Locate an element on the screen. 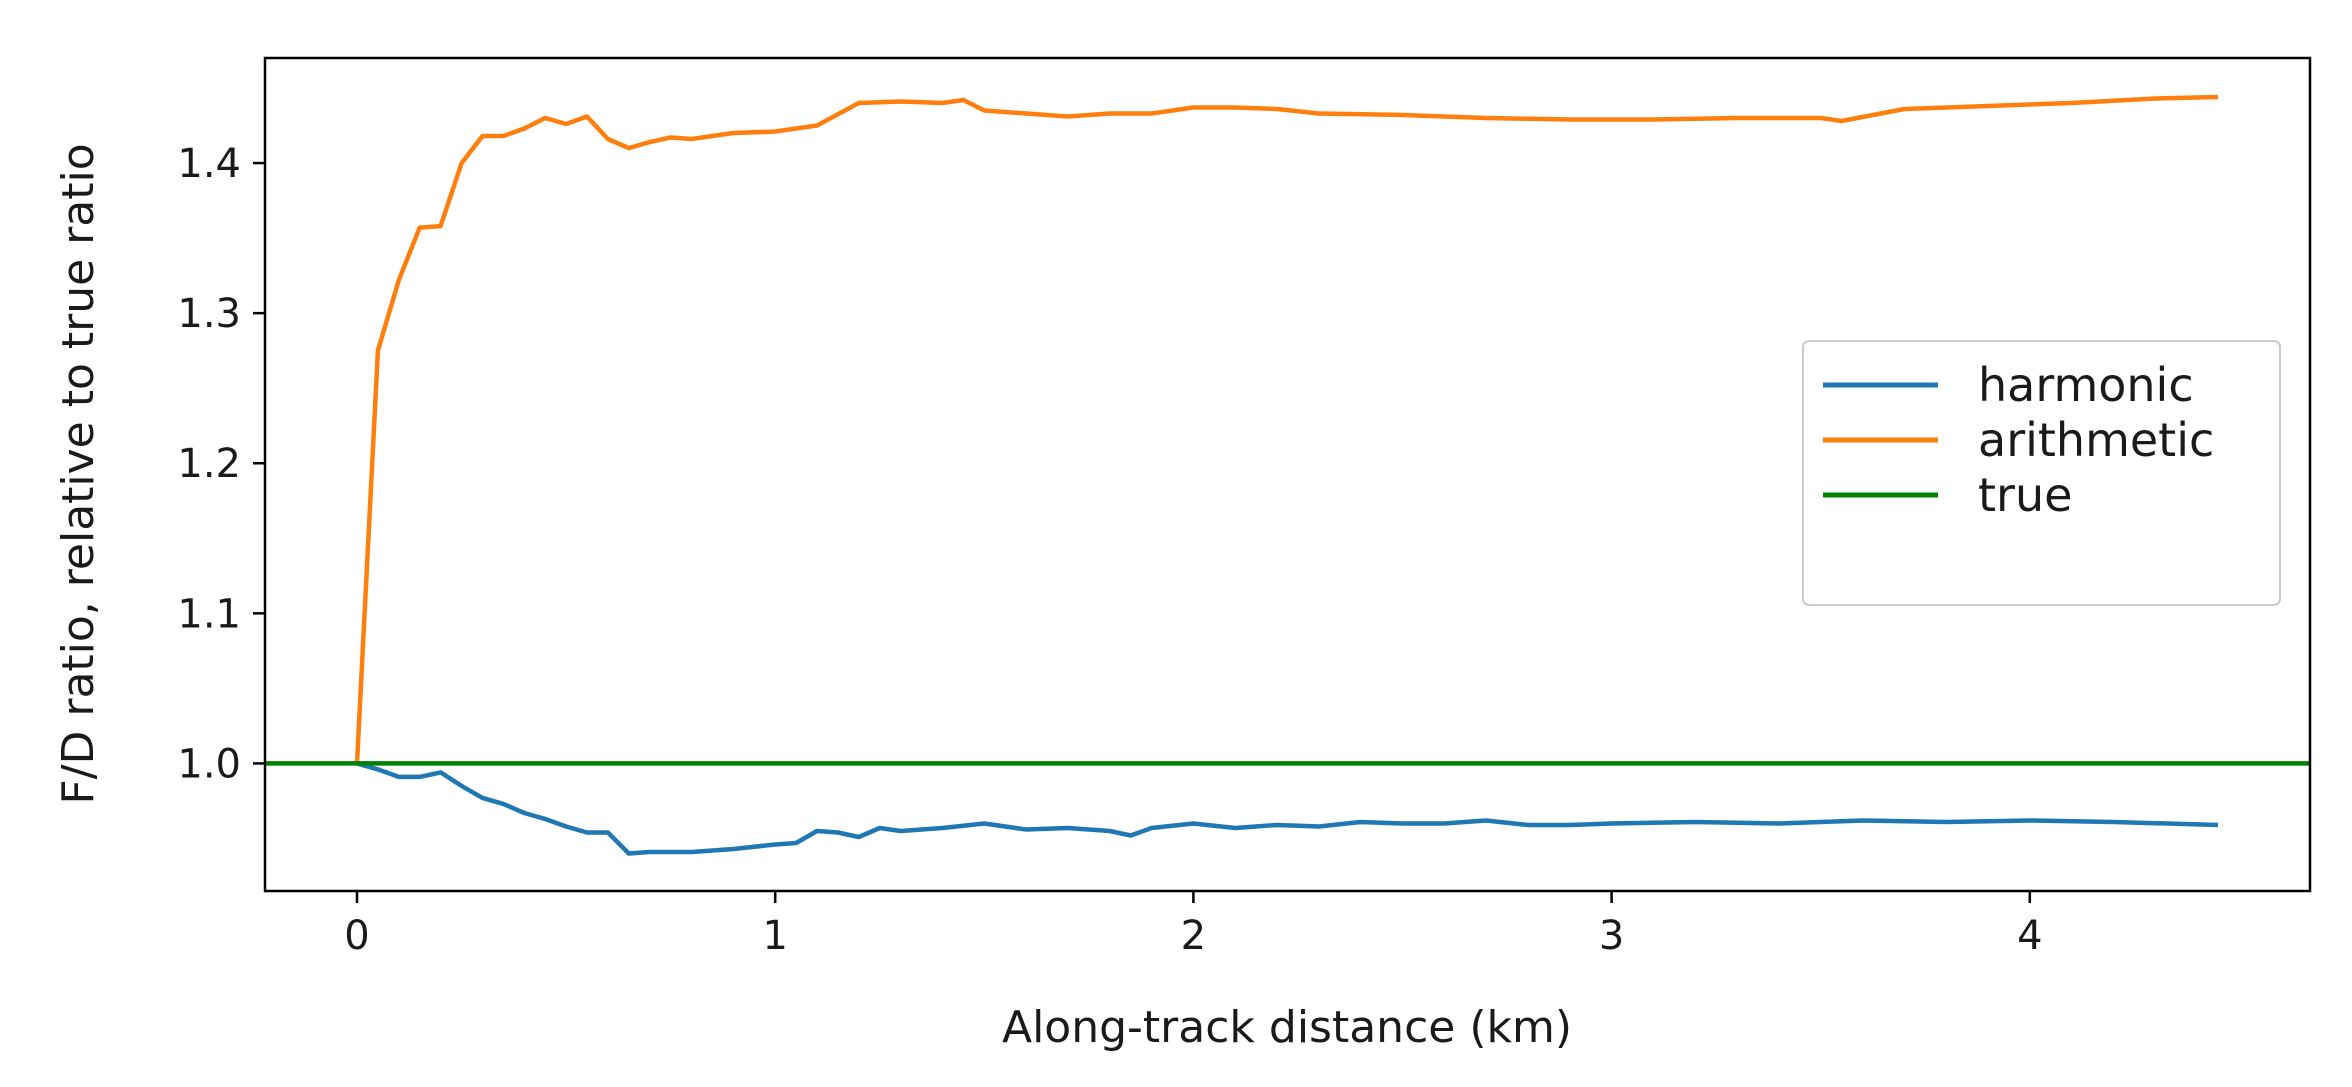 Image resolution: width=2352 pixels, height=1087 pixels. x-tick-label: 4 is located at coordinates (2029, 936).